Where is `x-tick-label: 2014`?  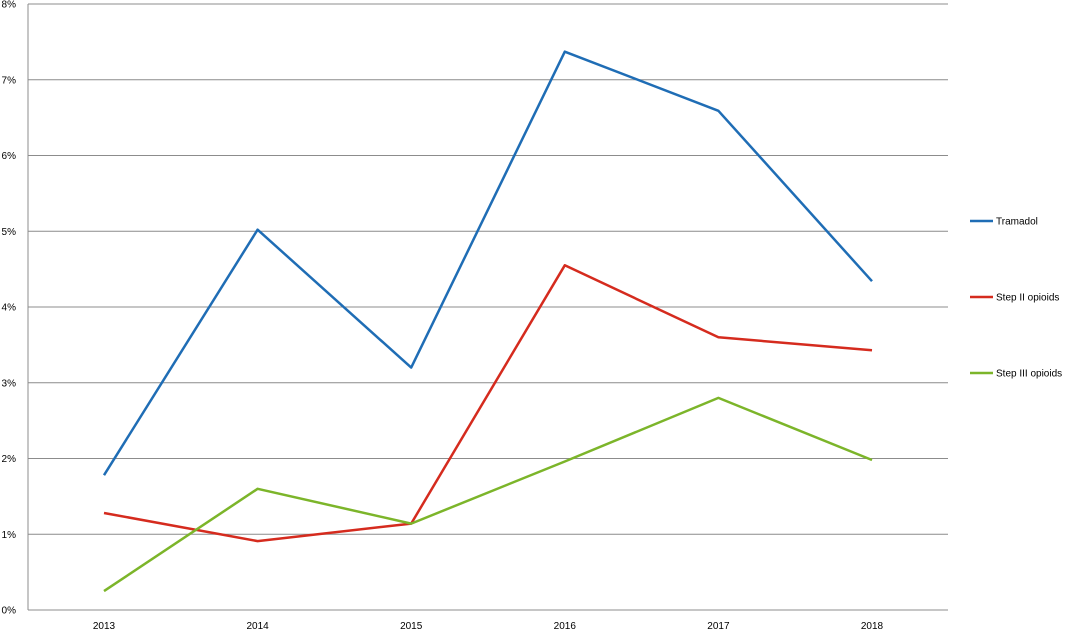 x-tick-label: 2014 is located at coordinates (257, 626).